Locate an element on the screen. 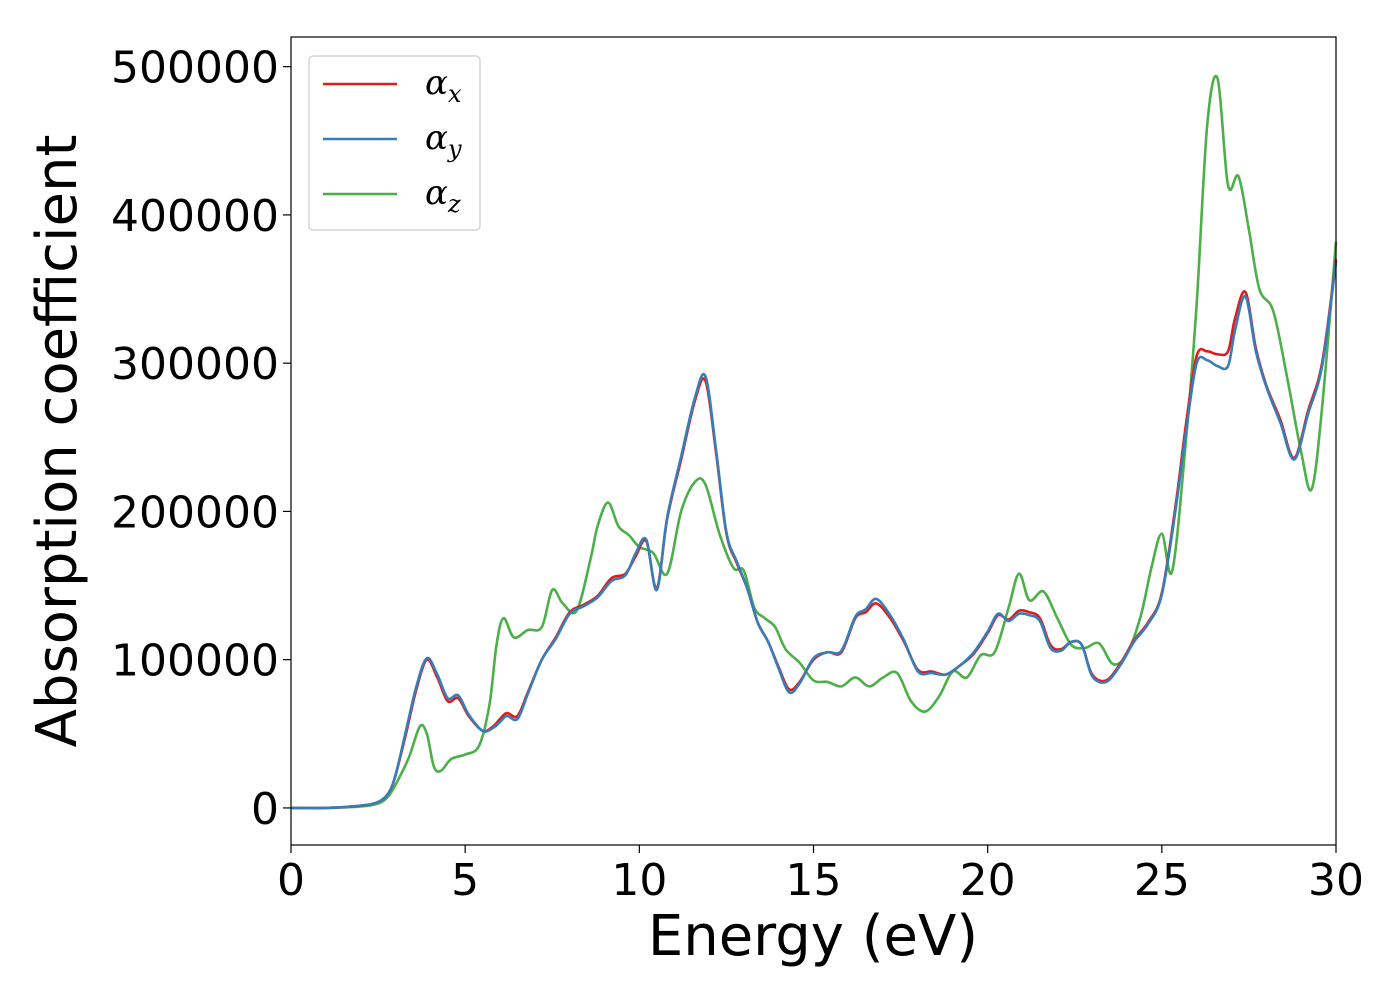 The width and height of the screenshot is (1400, 1000). x-tick-label: 20 is located at coordinates (988, 880).